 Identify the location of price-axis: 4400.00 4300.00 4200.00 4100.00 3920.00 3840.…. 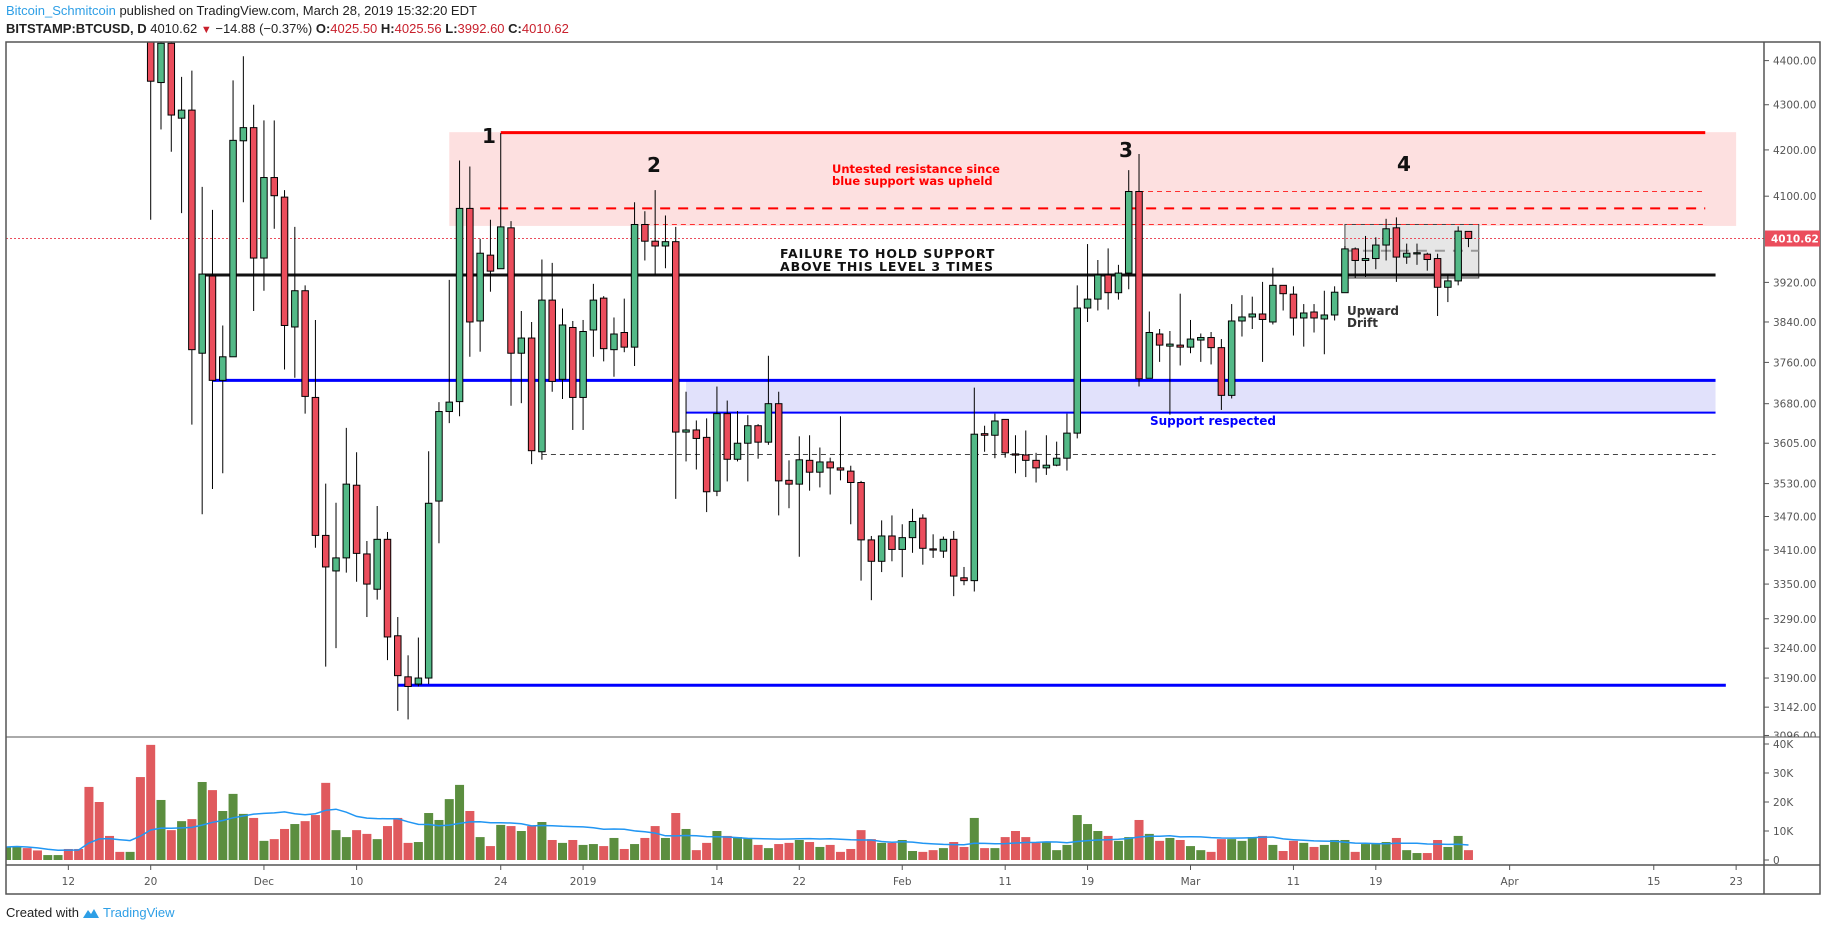
(1790, 399).